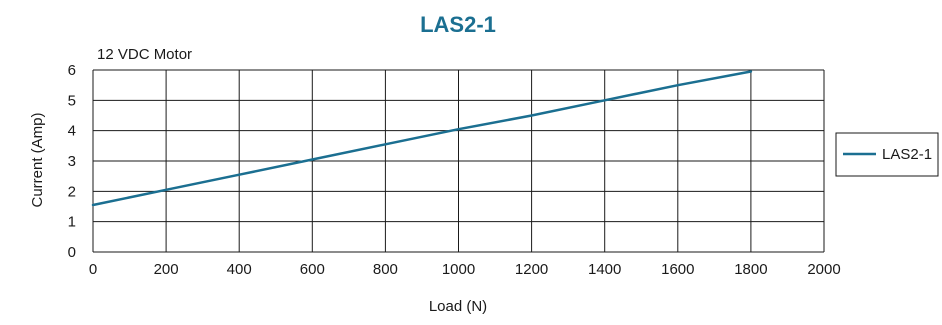  What do you see at coordinates (385, 269) in the screenshot?
I see `x-tick-label: 800` at bounding box center [385, 269].